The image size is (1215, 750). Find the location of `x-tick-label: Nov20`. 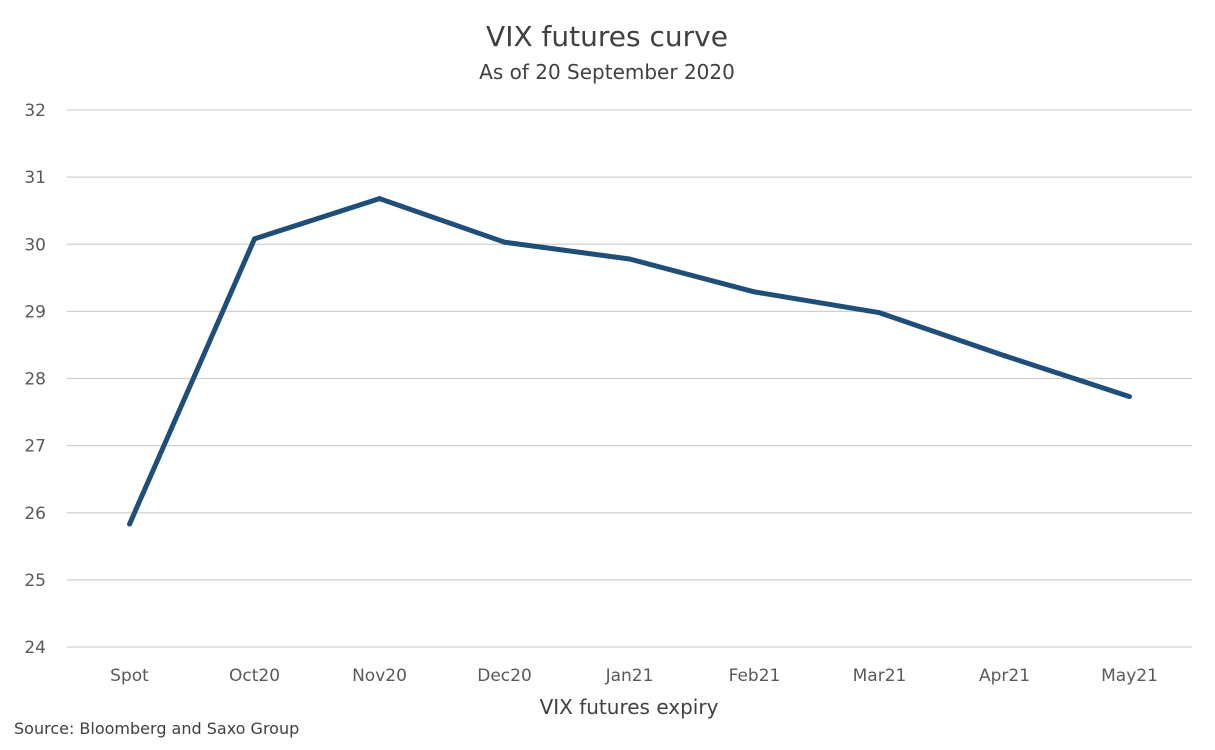

x-tick-label: Nov20 is located at coordinates (379, 676).